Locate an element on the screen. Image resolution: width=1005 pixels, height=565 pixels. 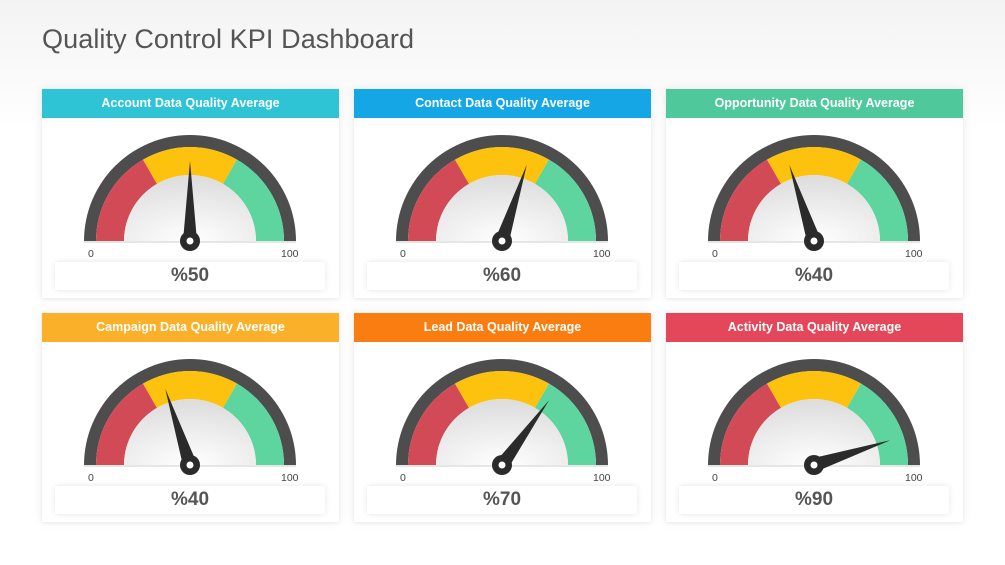
gauge-value-label: %60 is located at coordinates (502, 276).